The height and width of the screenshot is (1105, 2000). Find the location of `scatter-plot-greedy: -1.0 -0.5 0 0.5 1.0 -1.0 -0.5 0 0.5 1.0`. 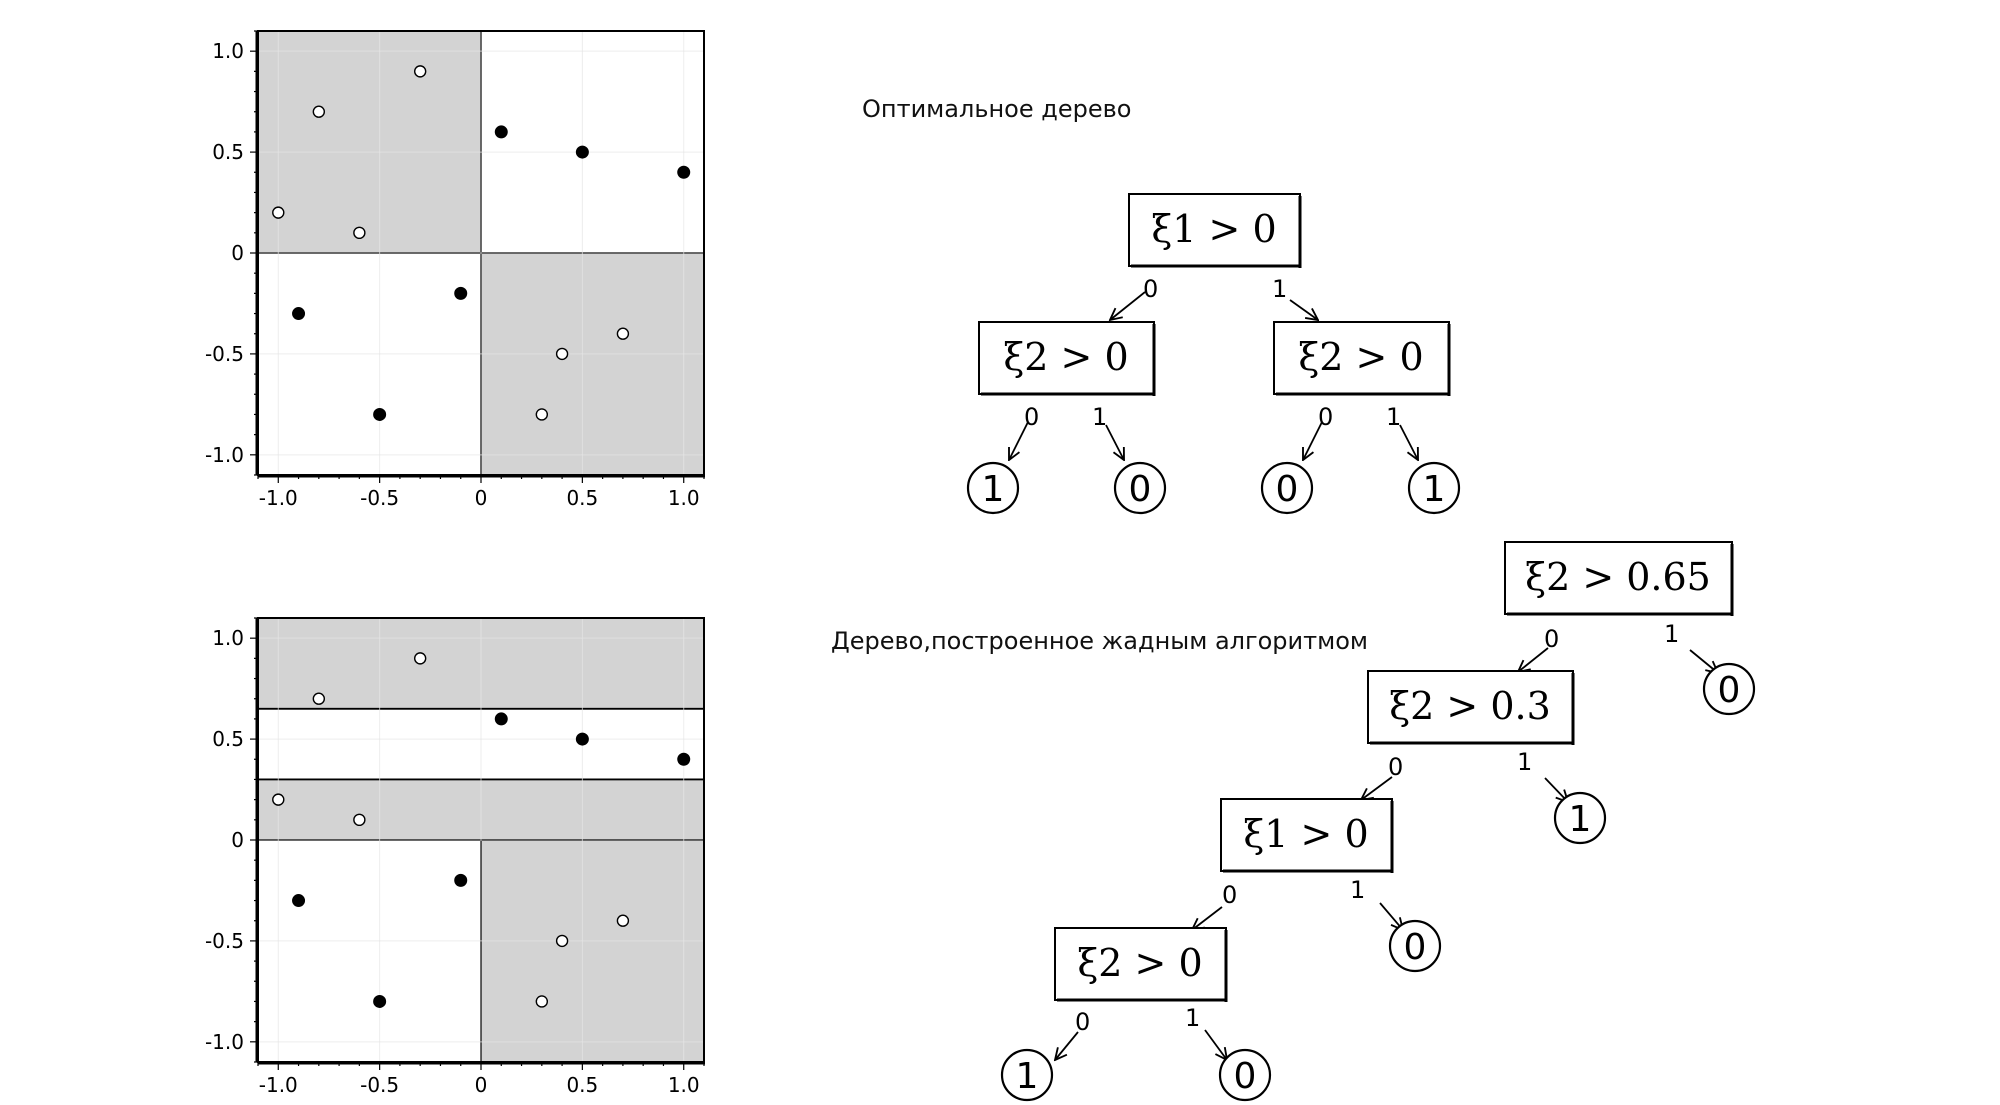

scatter-plot-greedy: -1.0 -0.5 0 0.5 1.0 -1.0 -0.5 0 0.5 1.0 is located at coordinates (455, 857).